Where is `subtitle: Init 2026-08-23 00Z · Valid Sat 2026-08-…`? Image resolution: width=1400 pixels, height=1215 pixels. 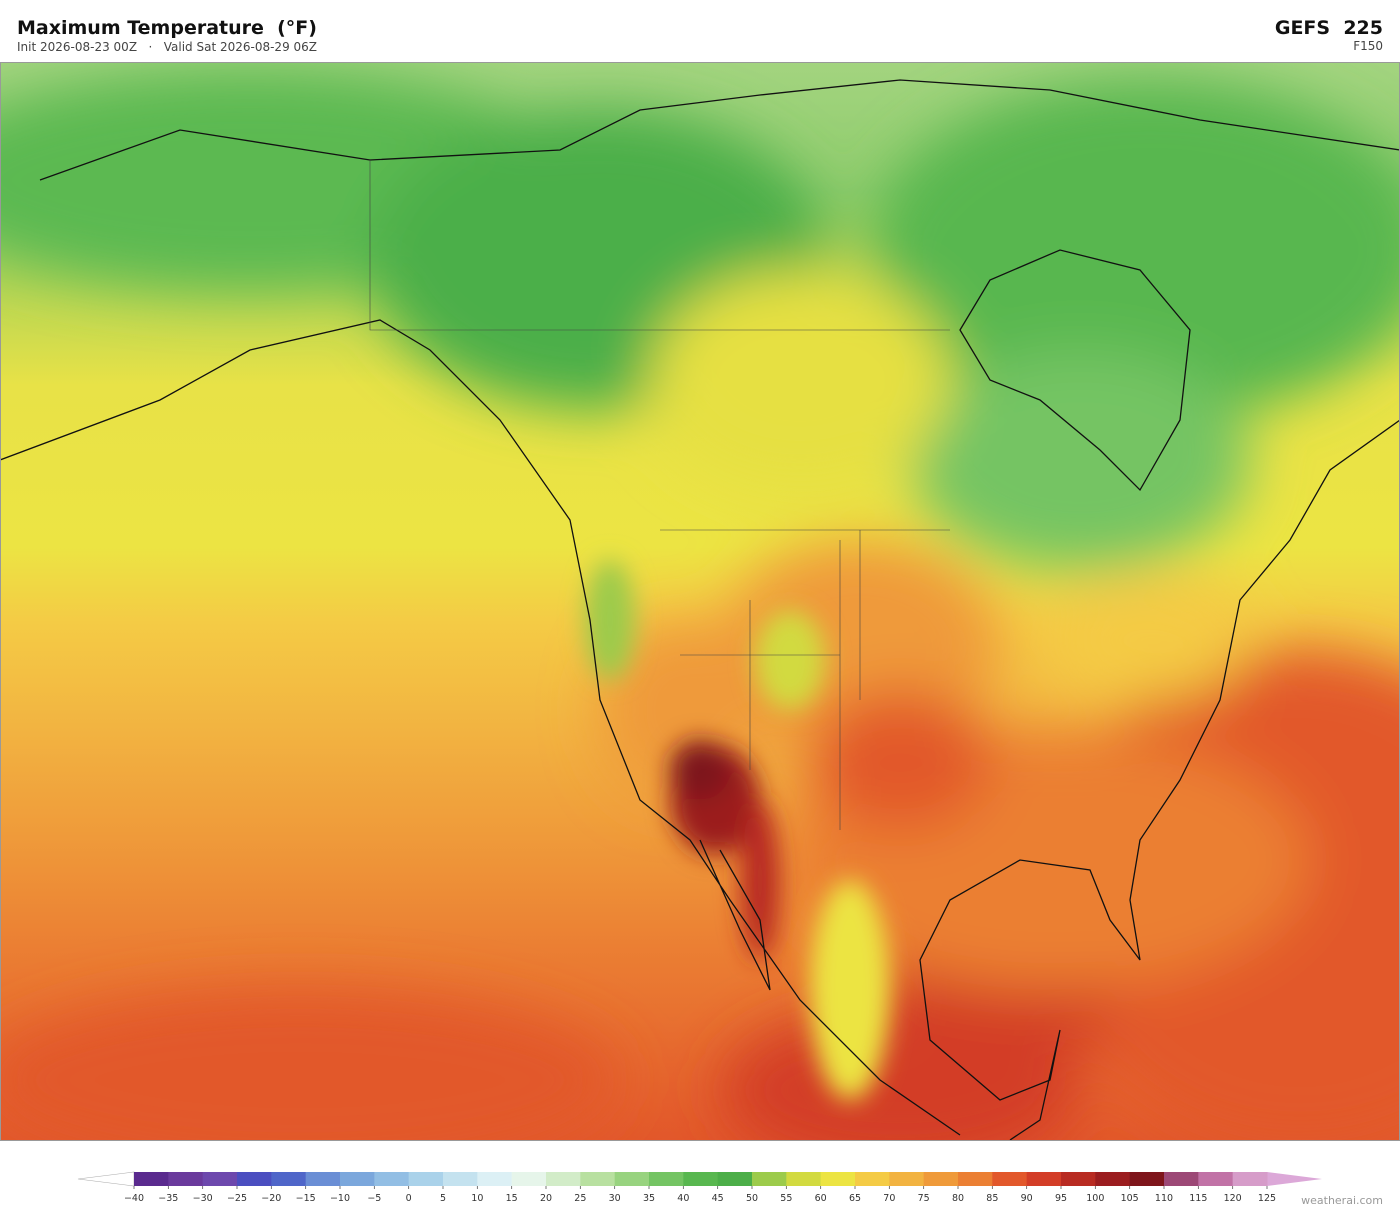
subtitle: Init 2026-08-23 00Z · Valid Sat 2026-08-… is located at coordinates (167, 47).